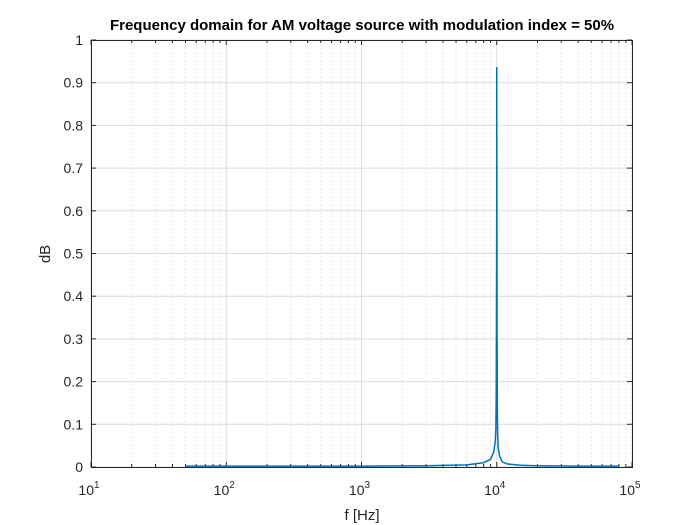 The image size is (700, 525). I want to click on y-tick-label: 0.3, so click(74, 339).